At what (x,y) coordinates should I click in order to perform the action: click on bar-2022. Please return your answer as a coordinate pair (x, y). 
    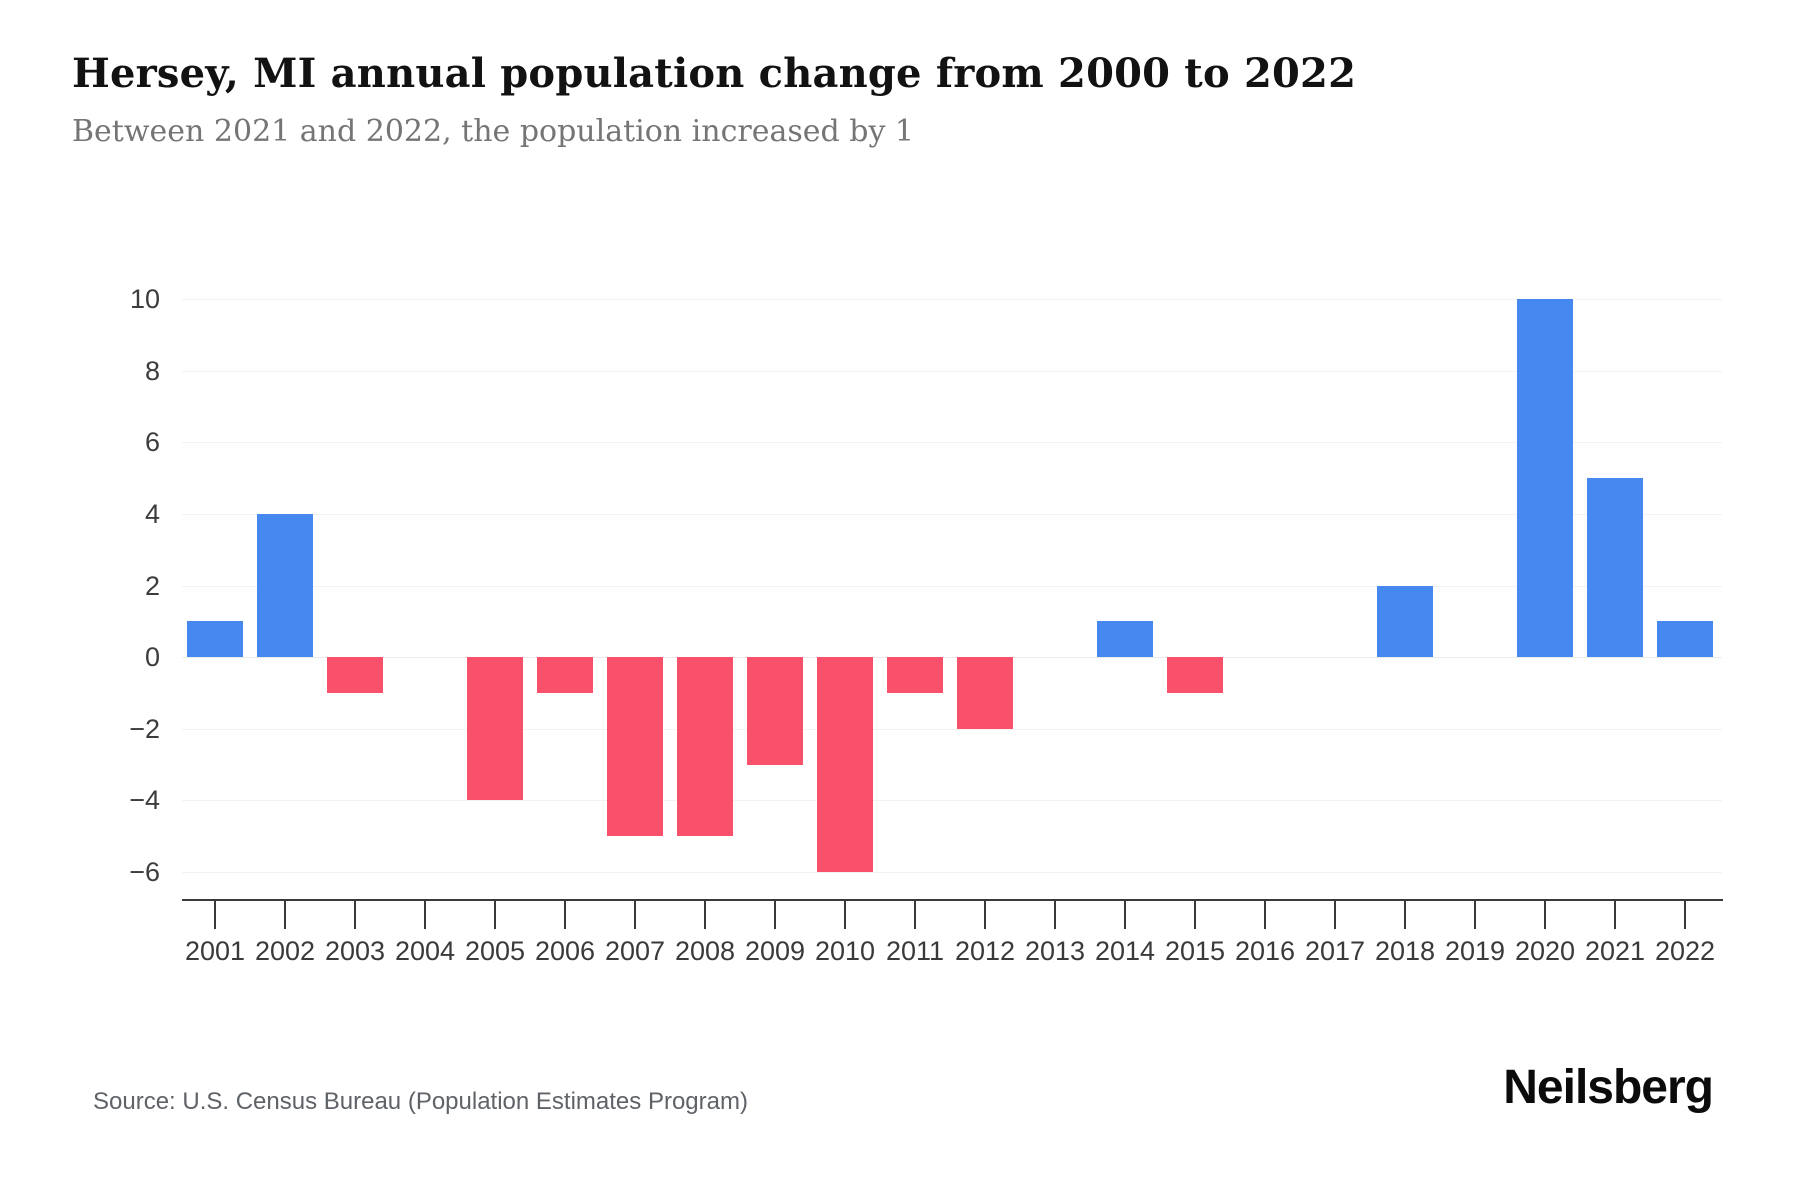
    Looking at the image, I should click on (1685, 639).